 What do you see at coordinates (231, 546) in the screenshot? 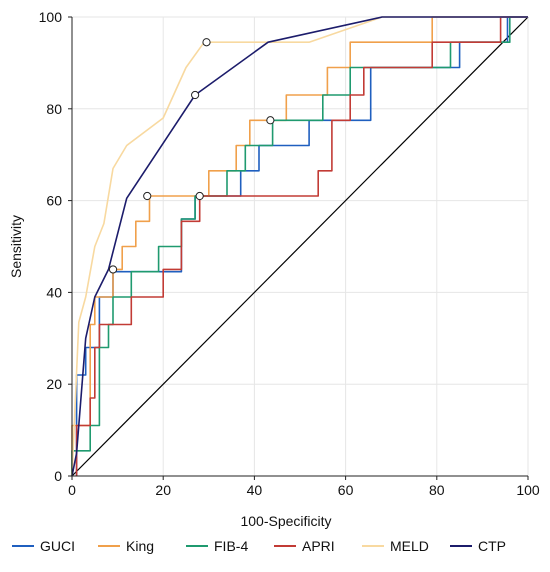
I see `legend-label: FIB-4` at bounding box center [231, 546].